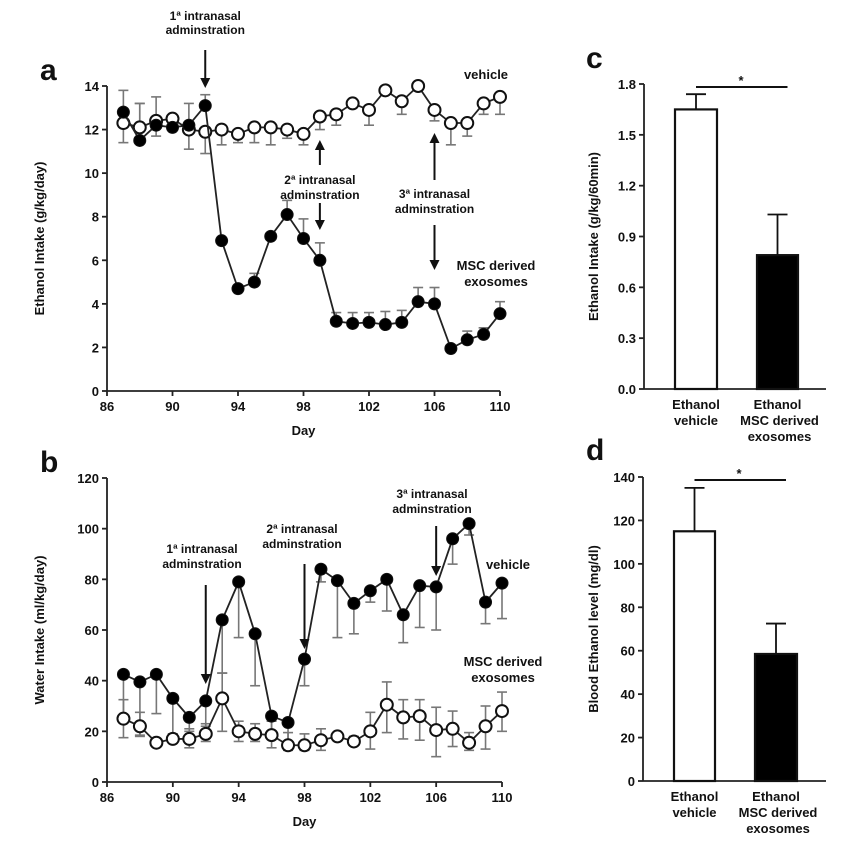 The image size is (865, 849). What do you see at coordinates (627, 338) in the screenshot?
I see `y-tick-label: 0.3` at bounding box center [627, 338].